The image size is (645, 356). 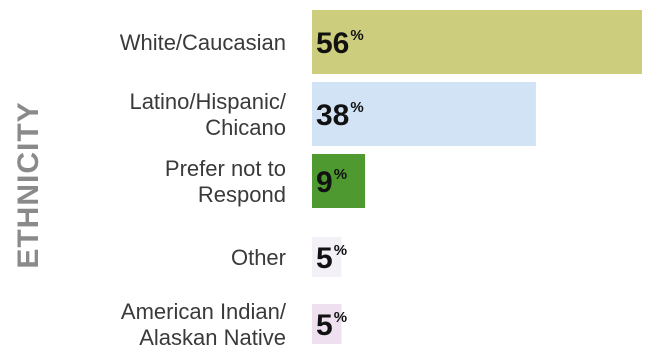 I want to click on category-label-line: American Indian/, so click(x=204, y=311).